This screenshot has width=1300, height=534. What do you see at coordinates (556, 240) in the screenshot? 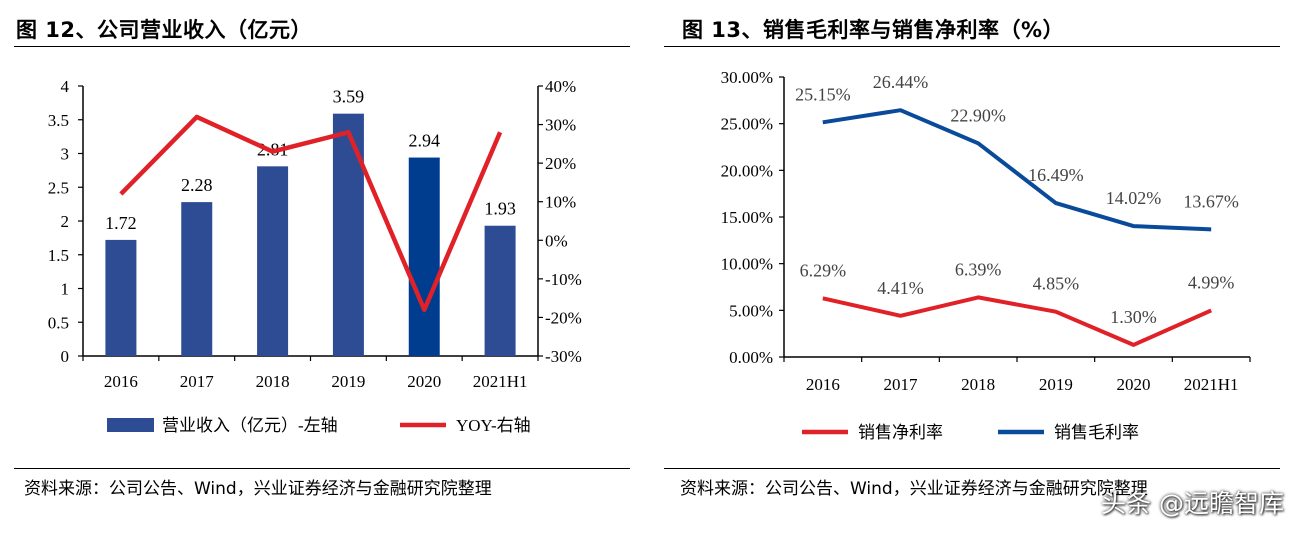
I see `right-y-tick-label: 0%` at bounding box center [556, 240].